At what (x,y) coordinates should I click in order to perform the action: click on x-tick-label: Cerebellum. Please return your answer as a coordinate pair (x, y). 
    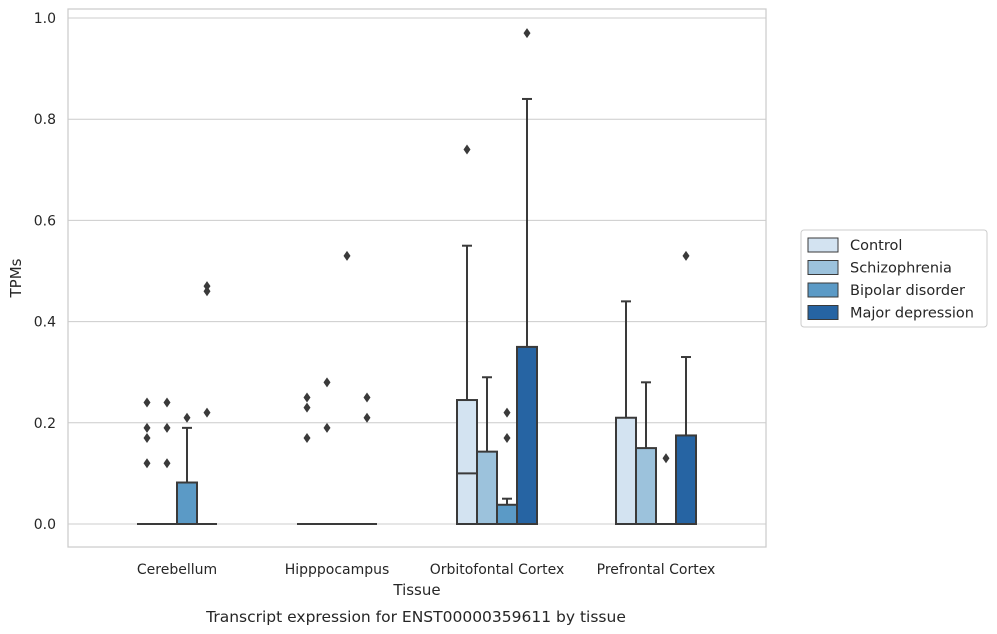
    Looking at the image, I should click on (177, 570).